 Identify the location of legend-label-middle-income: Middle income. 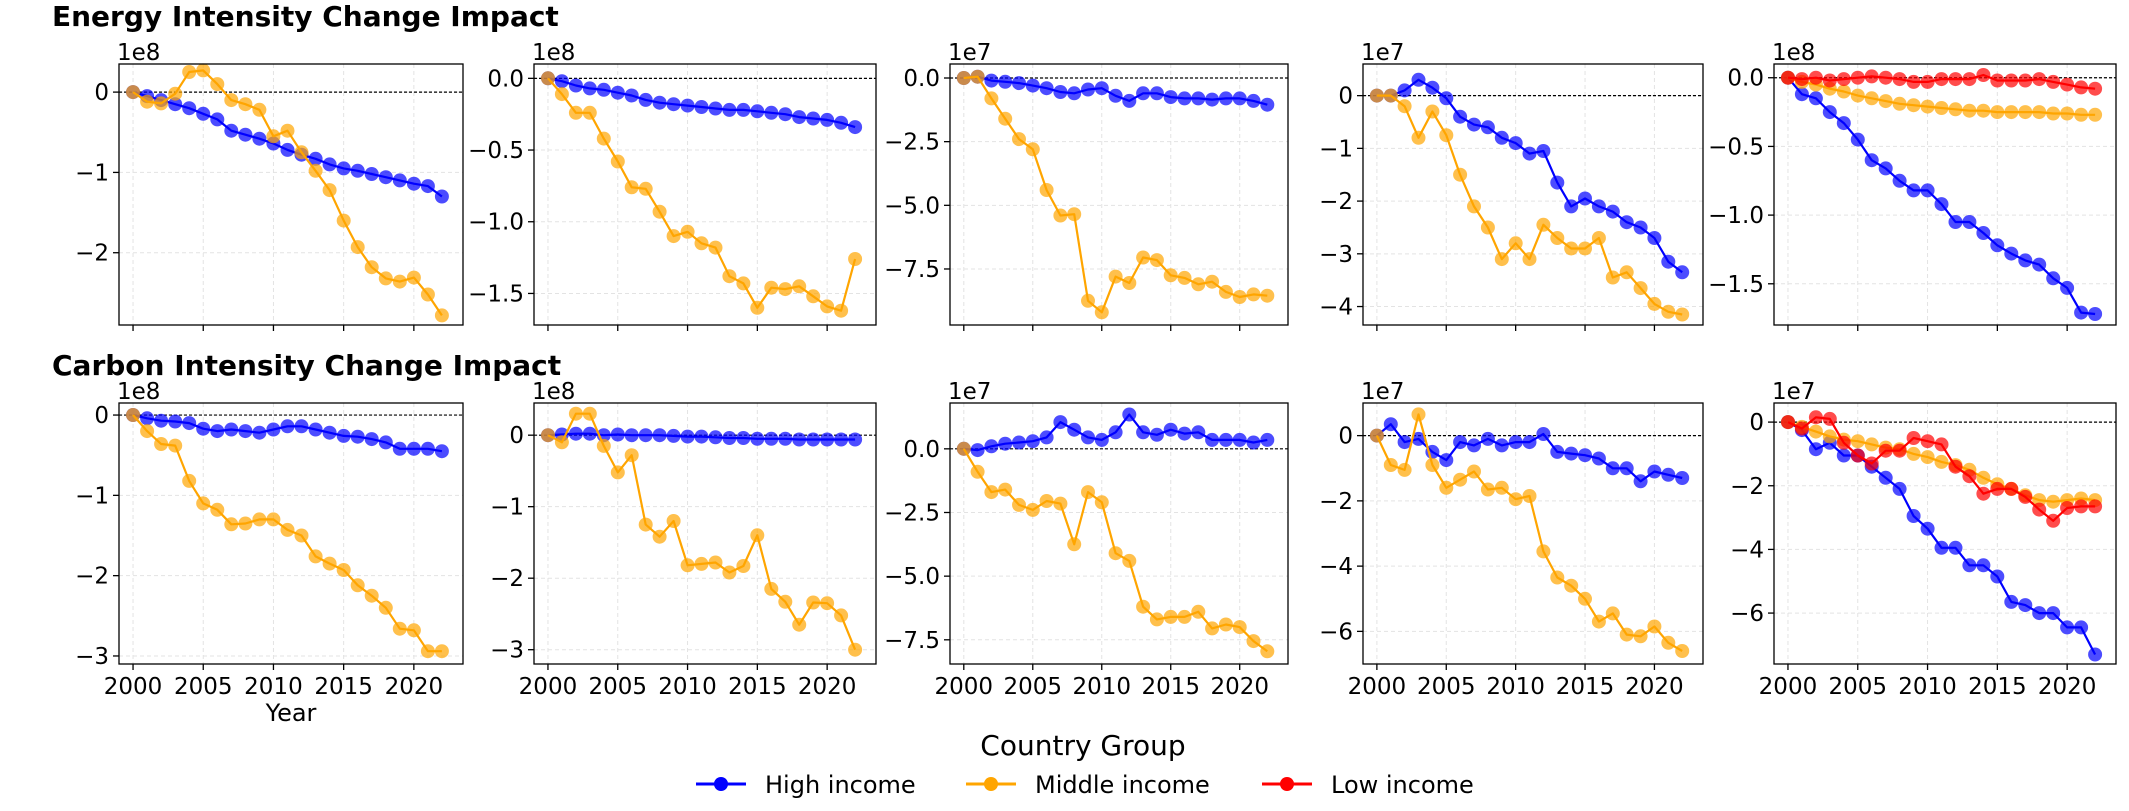
(1122, 785).